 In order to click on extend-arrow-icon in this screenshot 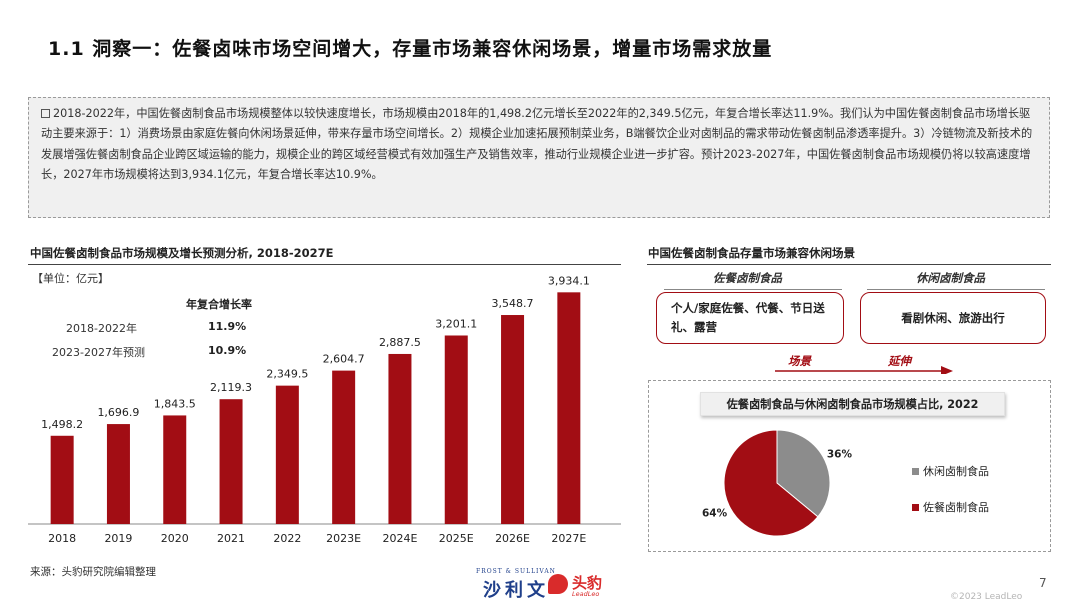, I will do `click(864, 370)`.